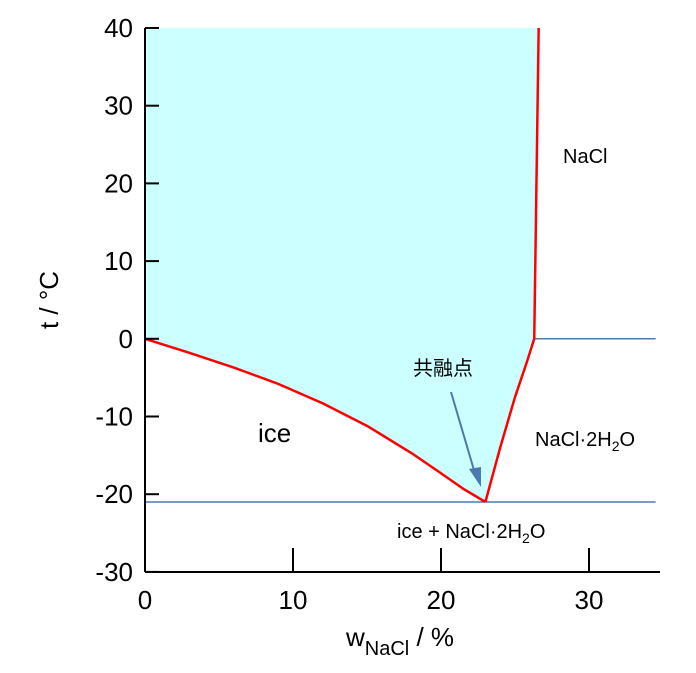  Describe the element at coordinates (145, 600) in the screenshot. I see `x-tick-label: 0` at that location.